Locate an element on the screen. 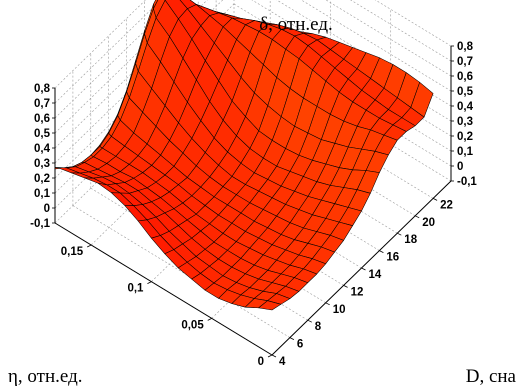  y-tick-label: 10 is located at coordinates (339, 310).